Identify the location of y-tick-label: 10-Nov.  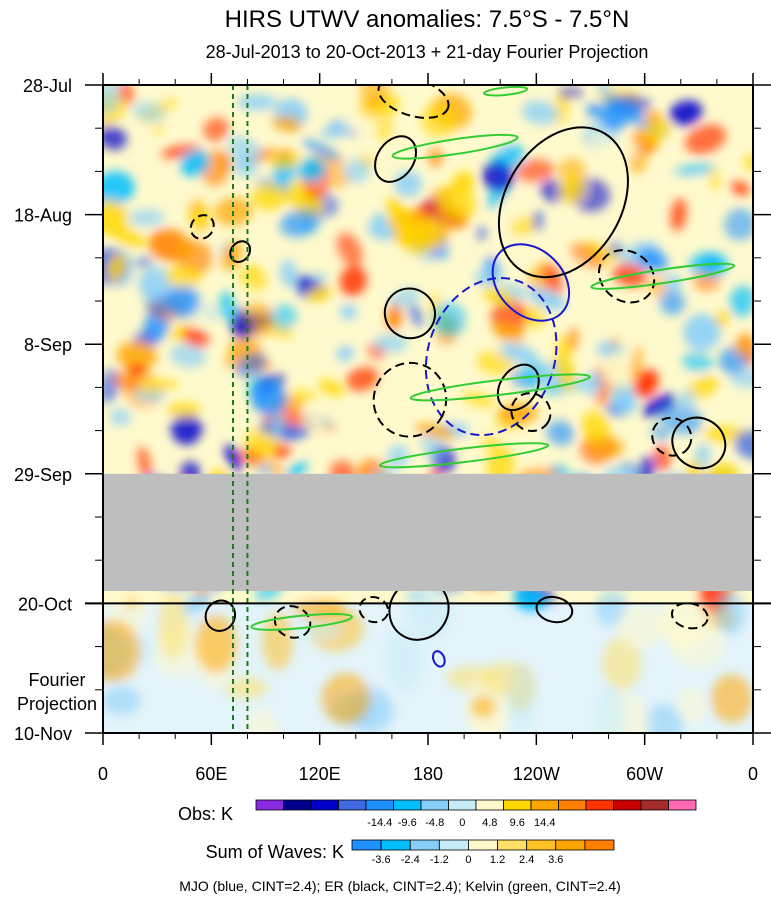
(43, 734).